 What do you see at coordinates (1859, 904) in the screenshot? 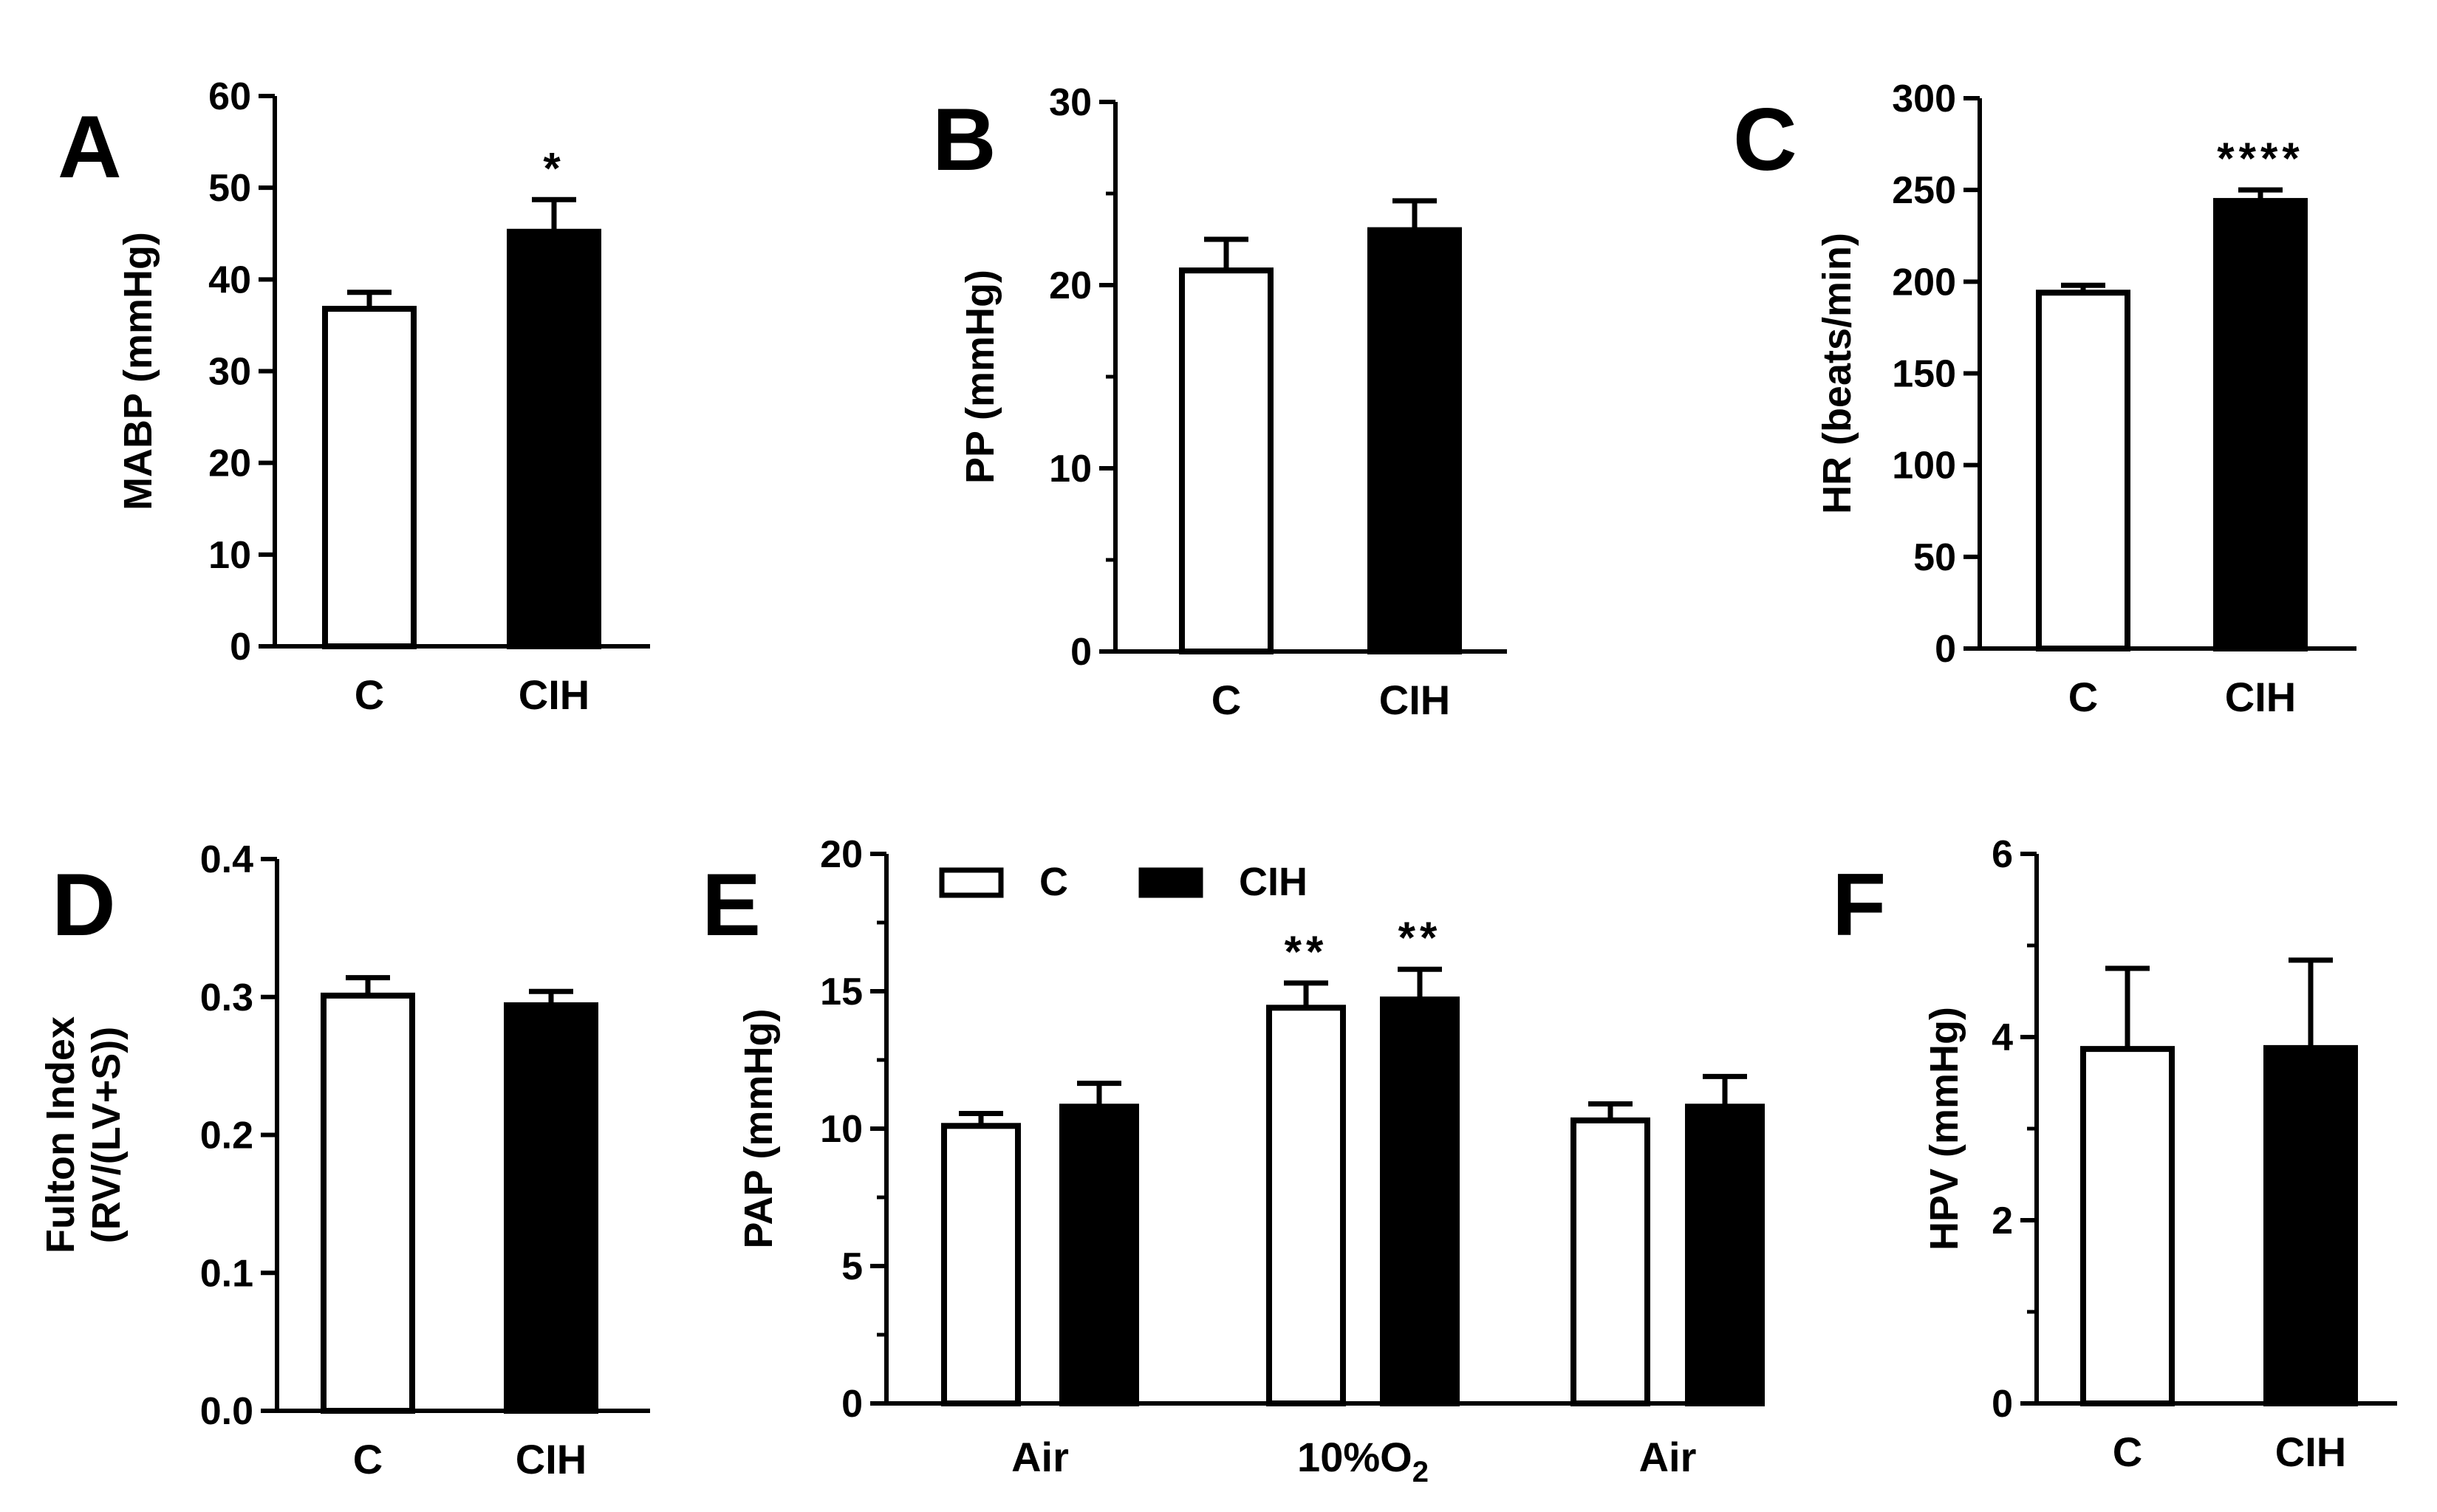
I see `panel-label: F` at bounding box center [1859, 904].